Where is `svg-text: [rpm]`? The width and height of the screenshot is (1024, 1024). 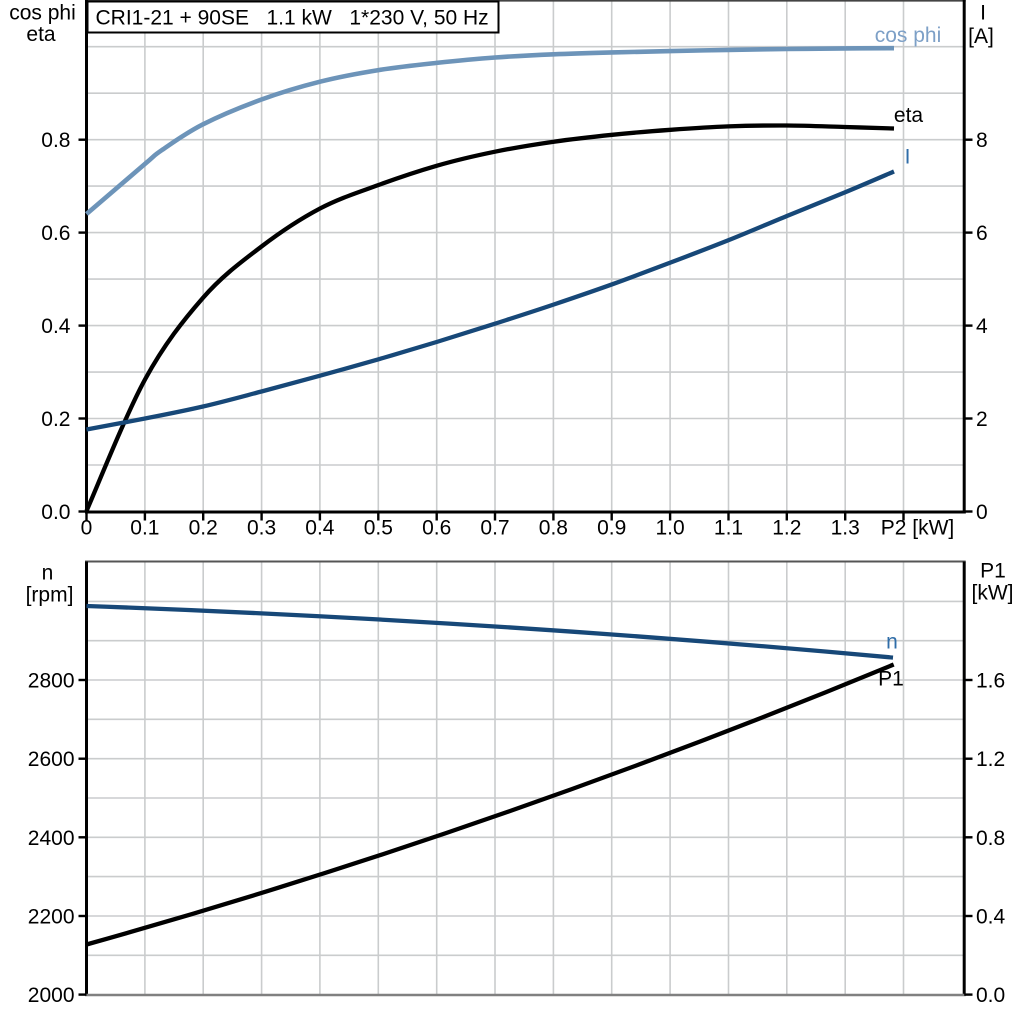 svg-text: [rpm] is located at coordinates (50, 595).